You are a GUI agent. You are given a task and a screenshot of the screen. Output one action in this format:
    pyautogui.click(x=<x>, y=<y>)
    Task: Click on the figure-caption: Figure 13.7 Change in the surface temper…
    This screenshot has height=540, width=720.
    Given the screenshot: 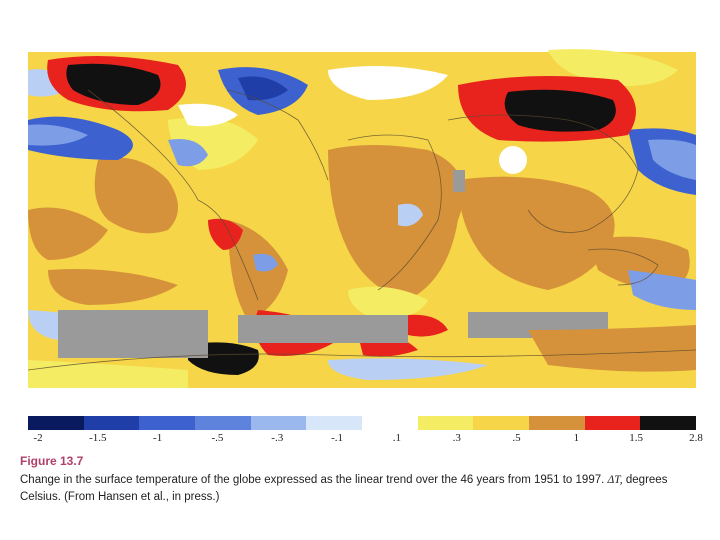 What is the action you would take?
    pyautogui.click(x=360, y=480)
    